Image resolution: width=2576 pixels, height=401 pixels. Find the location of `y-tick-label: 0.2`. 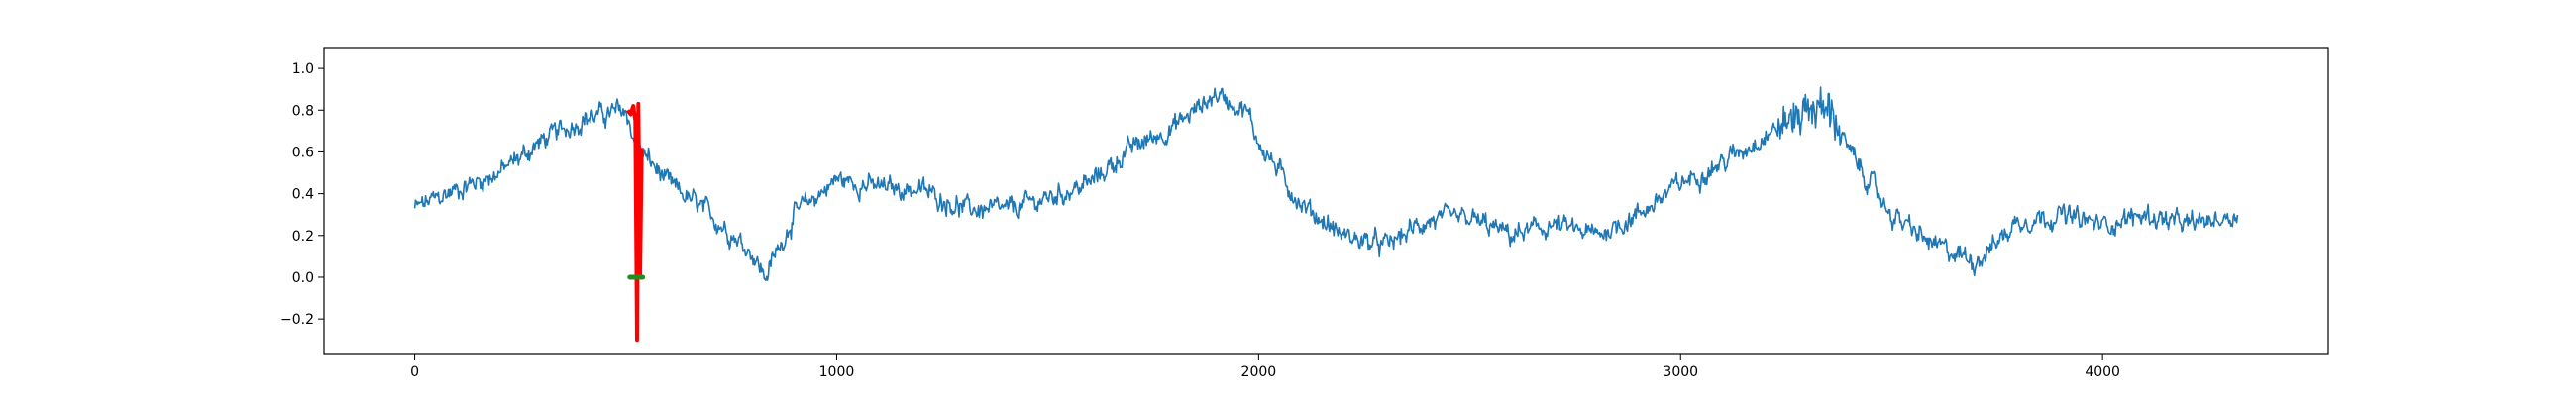

y-tick-label: 0.2 is located at coordinates (303, 237).